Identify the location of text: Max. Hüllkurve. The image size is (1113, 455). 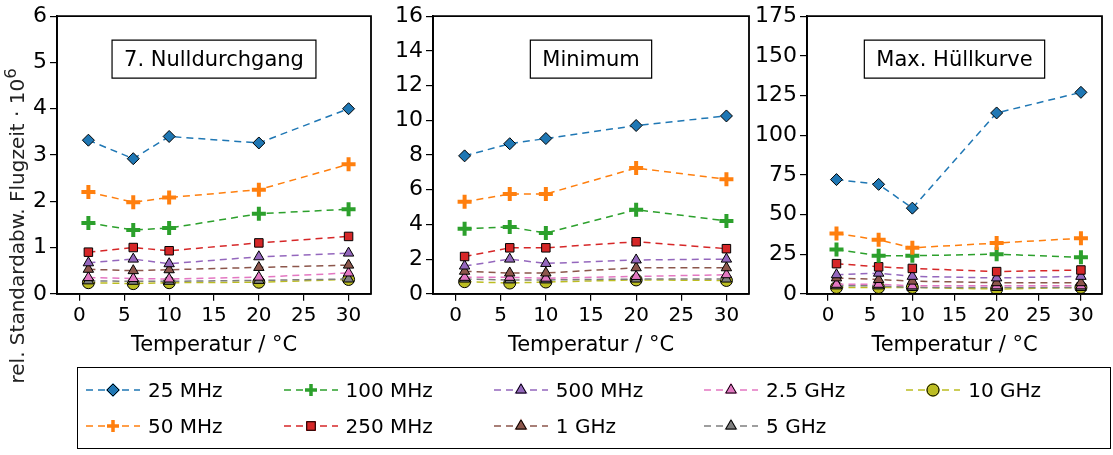
(954, 58).